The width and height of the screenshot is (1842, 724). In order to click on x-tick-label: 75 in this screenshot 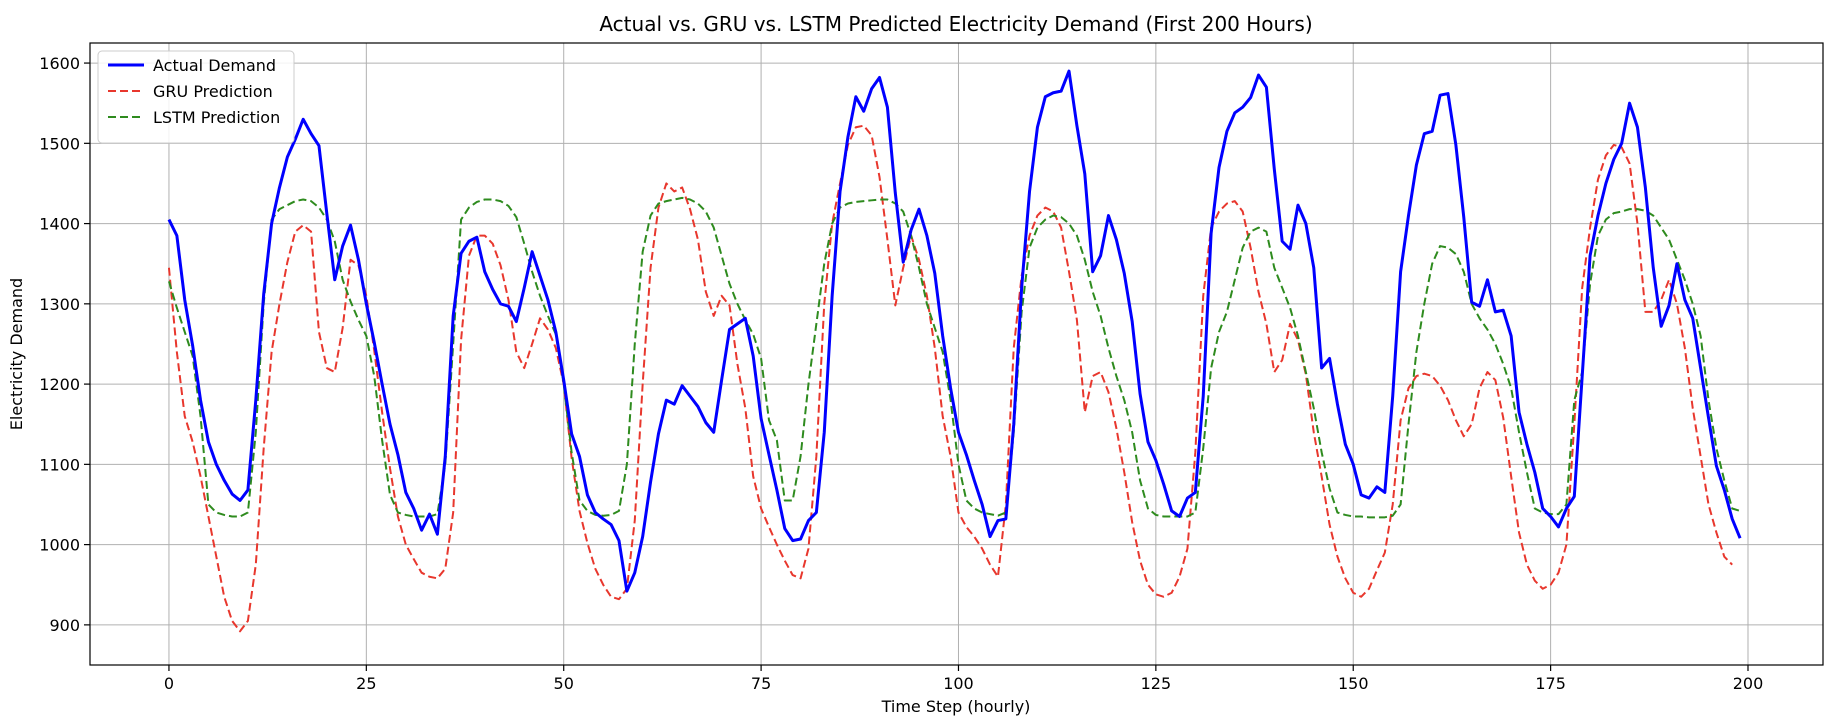, I will do `click(761, 683)`.